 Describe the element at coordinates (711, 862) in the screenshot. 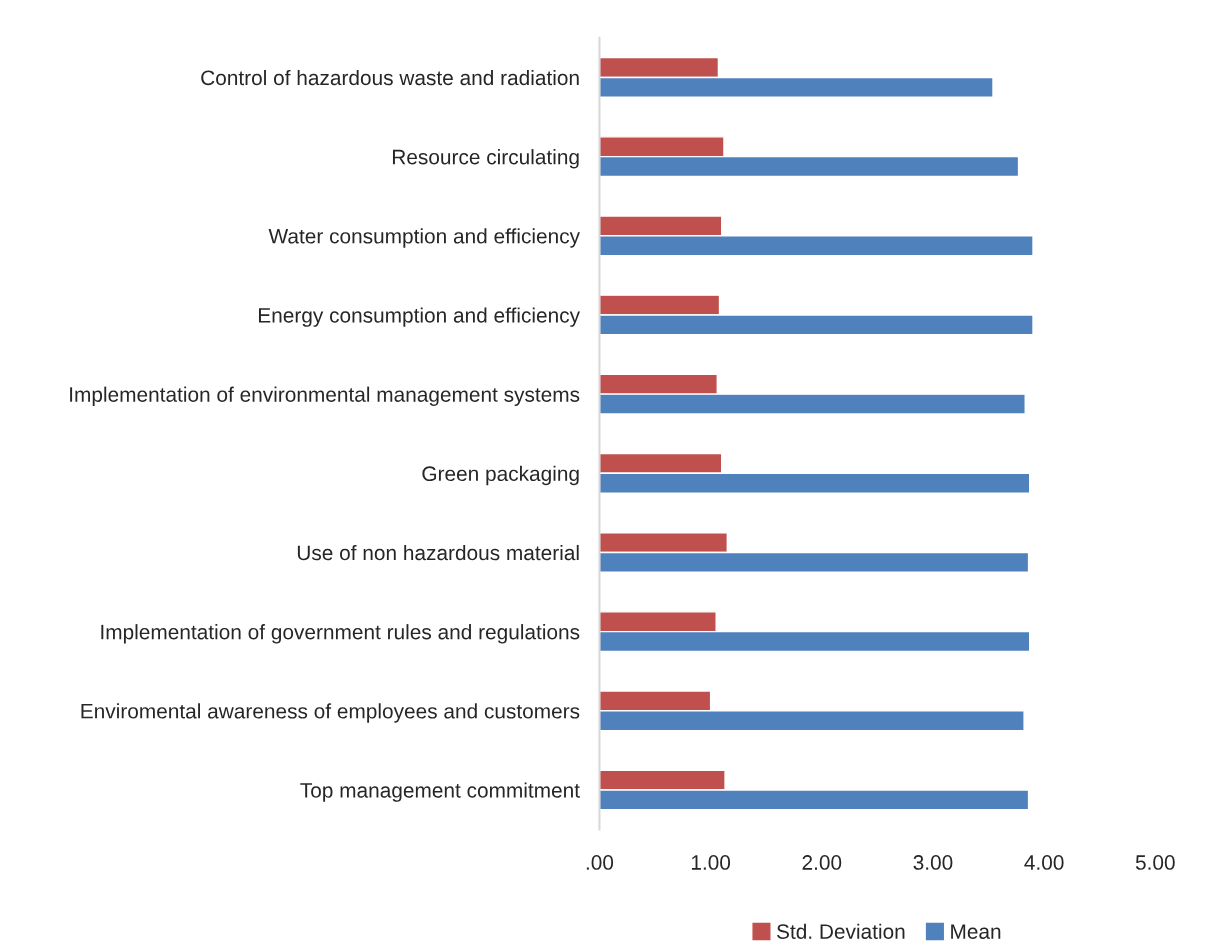

I see `x-tick-label: 1.00` at that location.